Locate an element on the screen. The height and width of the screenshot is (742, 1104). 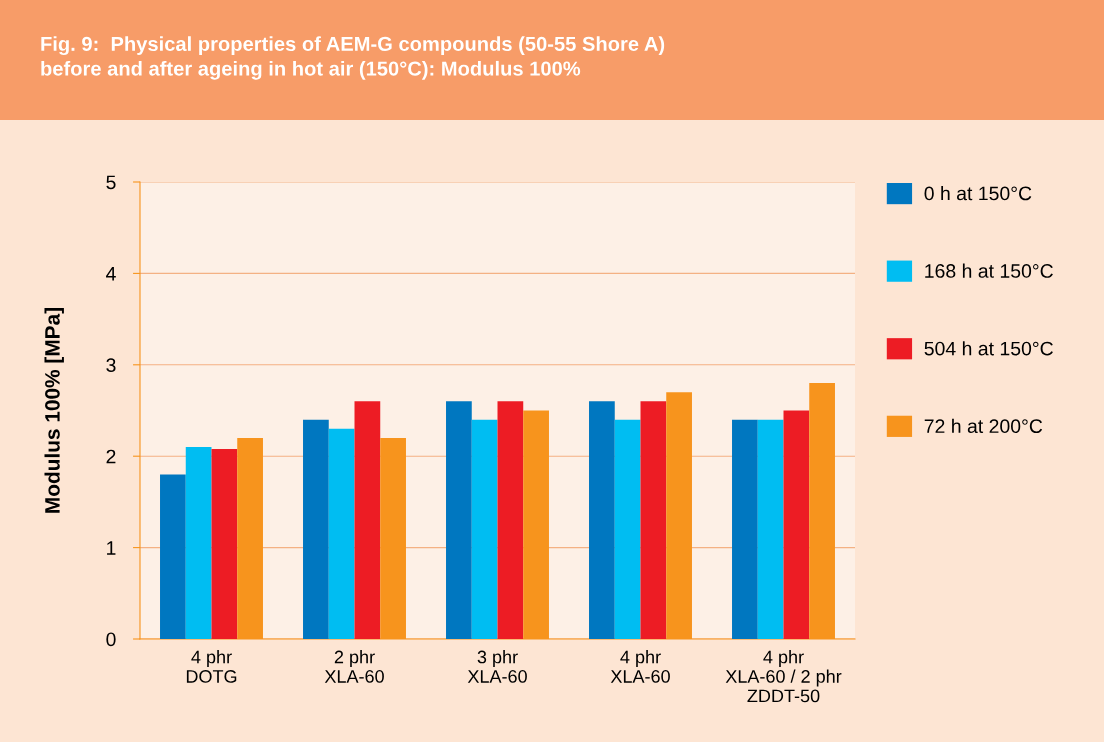
x-tick-label: 4 phr XLA-60 / 2 phr ZDDT-50 is located at coordinates (783, 676).